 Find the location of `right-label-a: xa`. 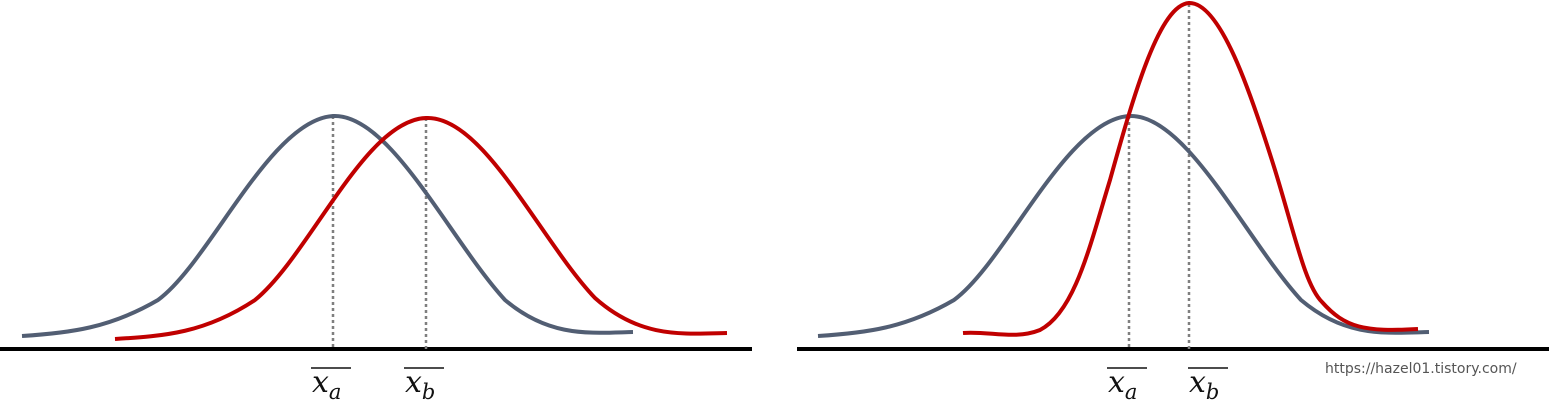

right-label-a: xa is located at coordinates (1127, 384).